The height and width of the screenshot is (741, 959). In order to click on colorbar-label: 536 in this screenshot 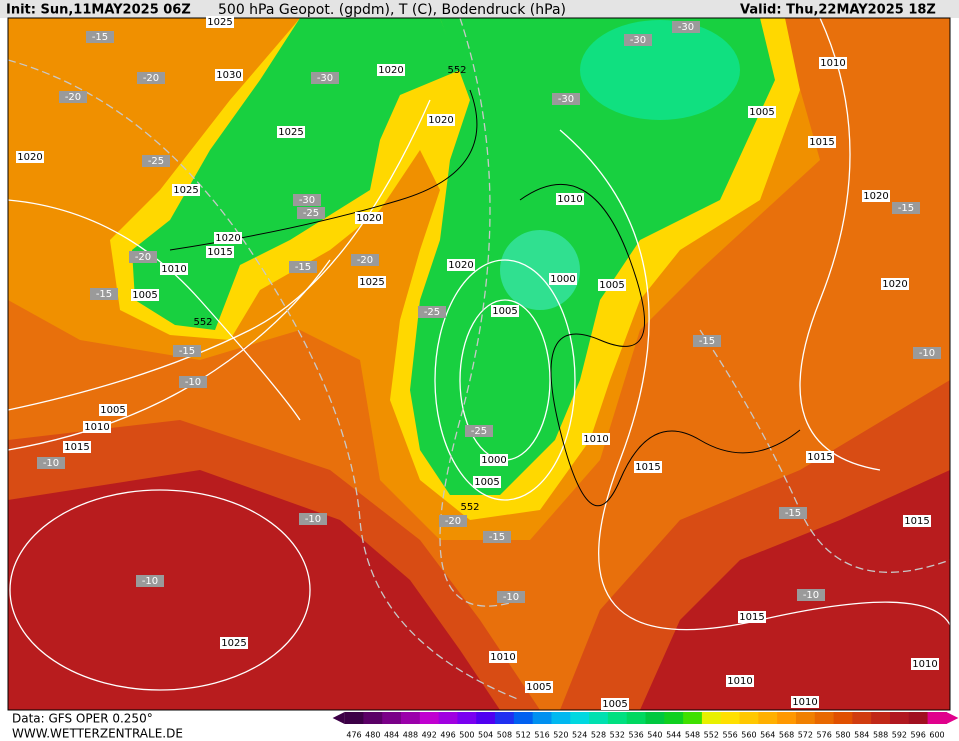, I will do `click(635, 735)`.